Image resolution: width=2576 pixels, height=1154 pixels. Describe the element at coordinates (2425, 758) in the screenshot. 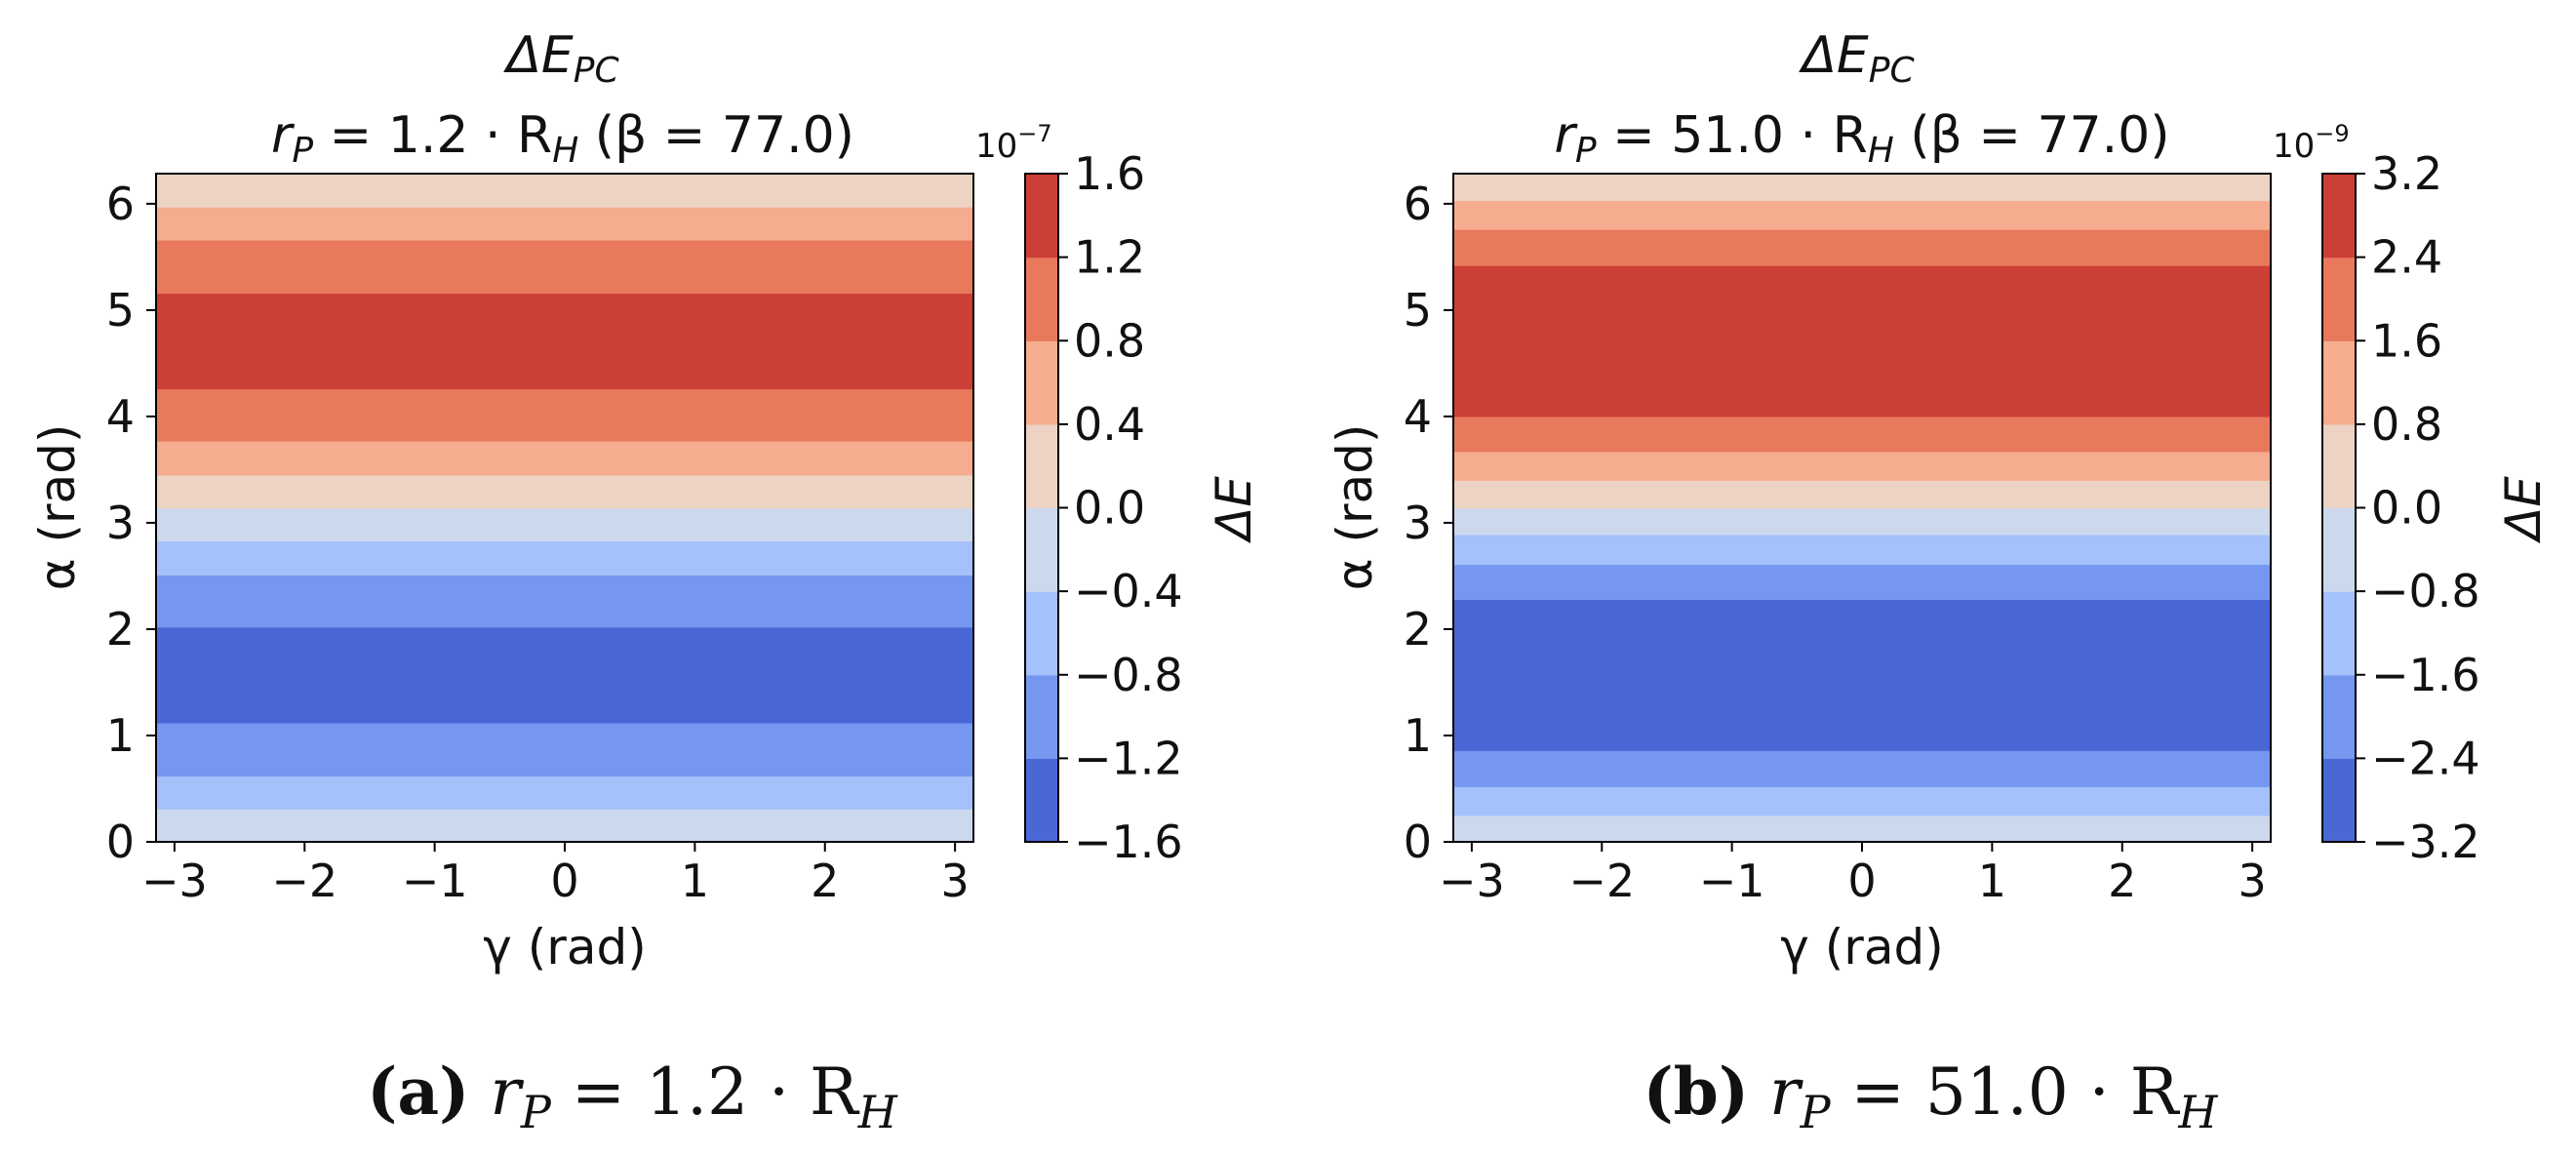

I see `colorbar-tick-label-b-1: −2.4` at that location.